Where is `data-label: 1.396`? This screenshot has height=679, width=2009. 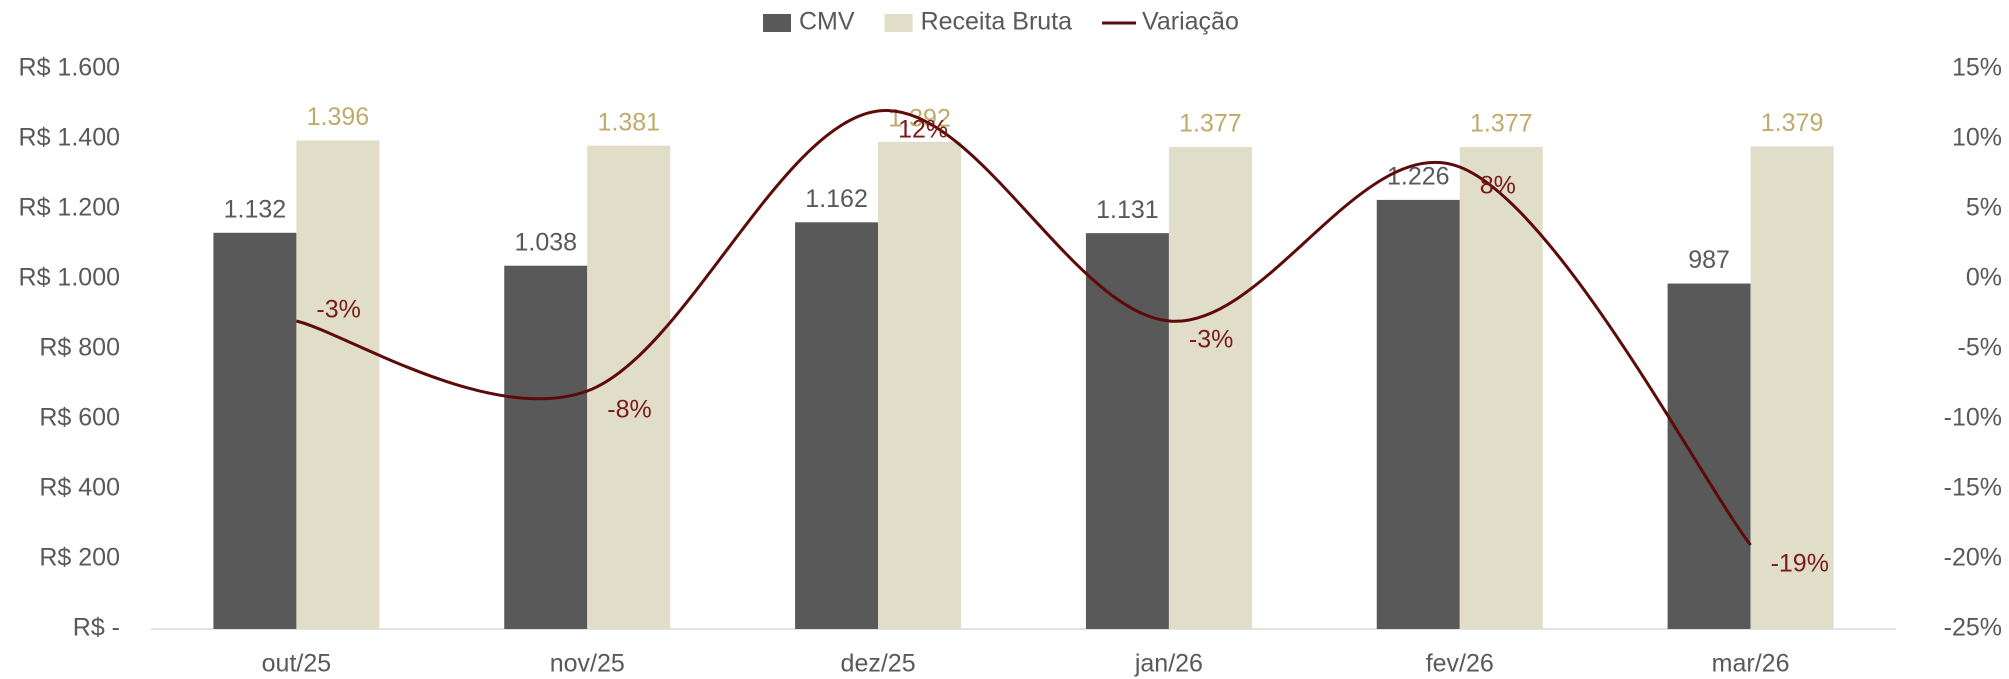
data-label: 1.396 is located at coordinates (338, 117).